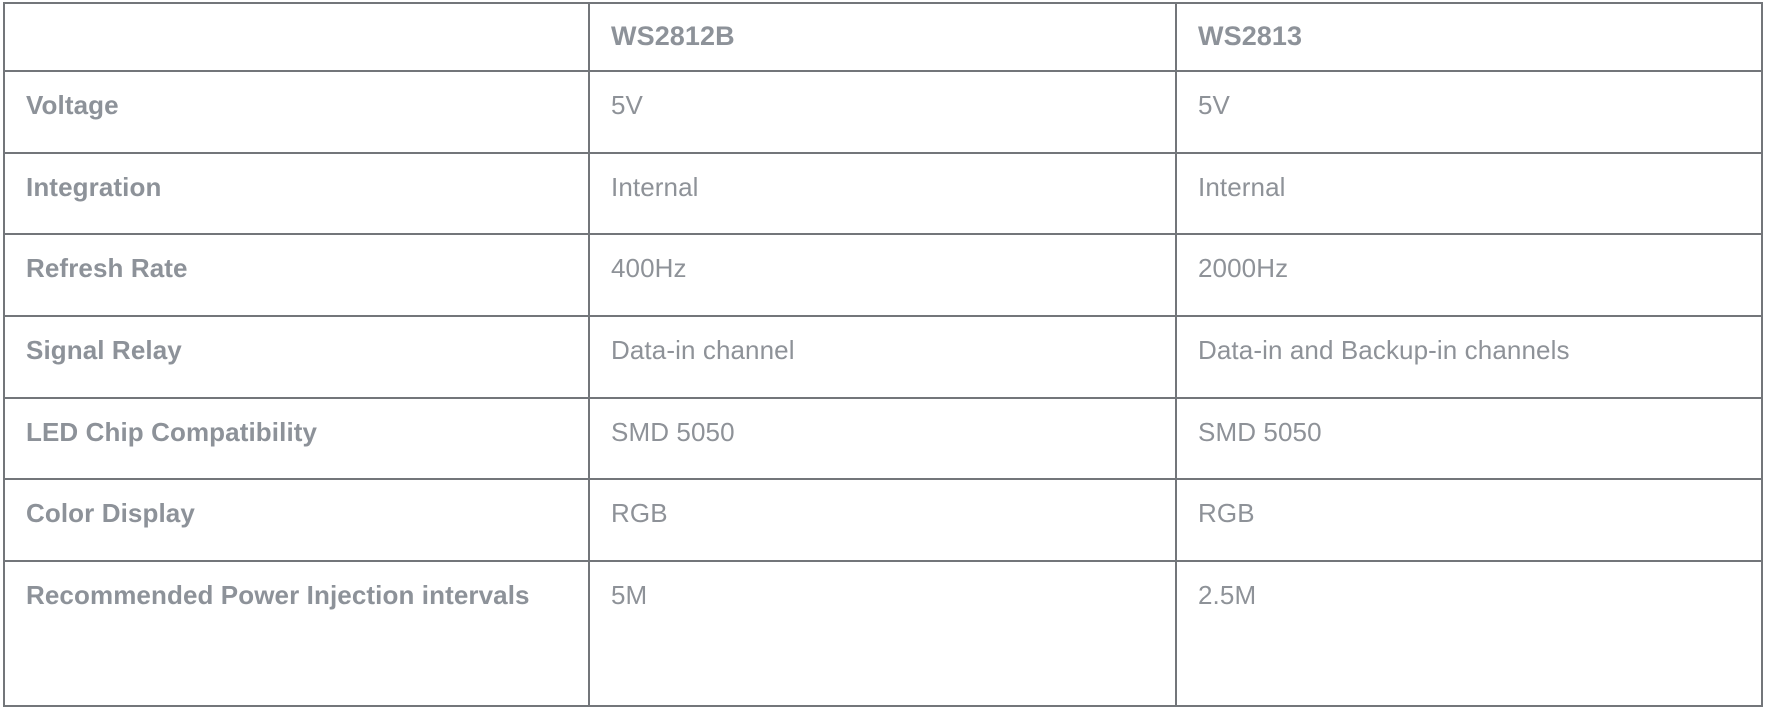 Image resolution: width=1774 pixels, height=716 pixels. What do you see at coordinates (673, 431) in the screenshot?
I see `row-ws2812b-value: SMD 5050` at bounding box center [673, 431].